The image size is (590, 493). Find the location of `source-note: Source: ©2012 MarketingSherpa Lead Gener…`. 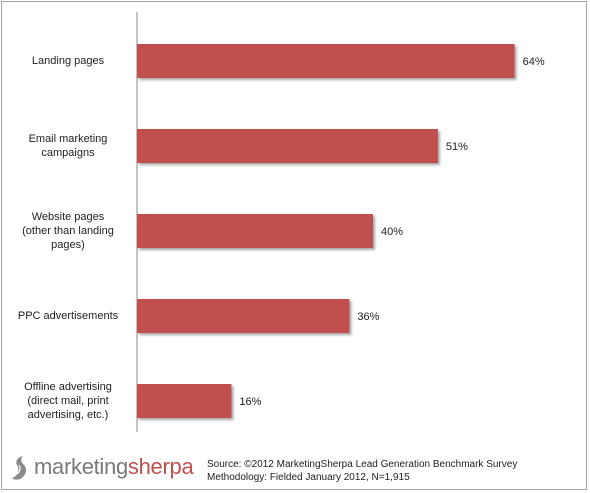

source-note: Source: ©2012 MarketingSherpa Lead Gener… is located at coordinates (362, 471).